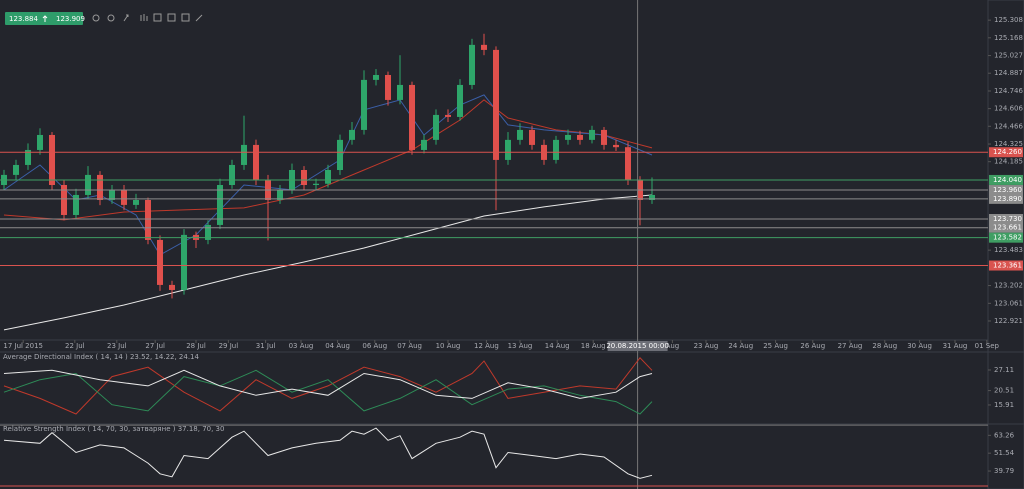  I want to click on x-tick-label: 31 Jul, so click(266, 346).